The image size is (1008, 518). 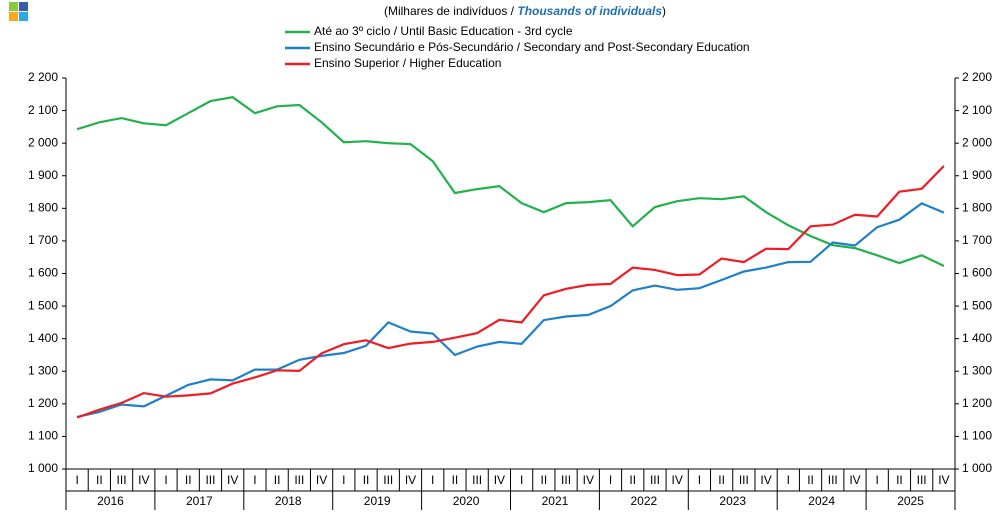 What do you see at coordinates (589, 11) in the screenshot?
I see `subtitle-en: Thousands of individuals` at bounding box center [589, 11].